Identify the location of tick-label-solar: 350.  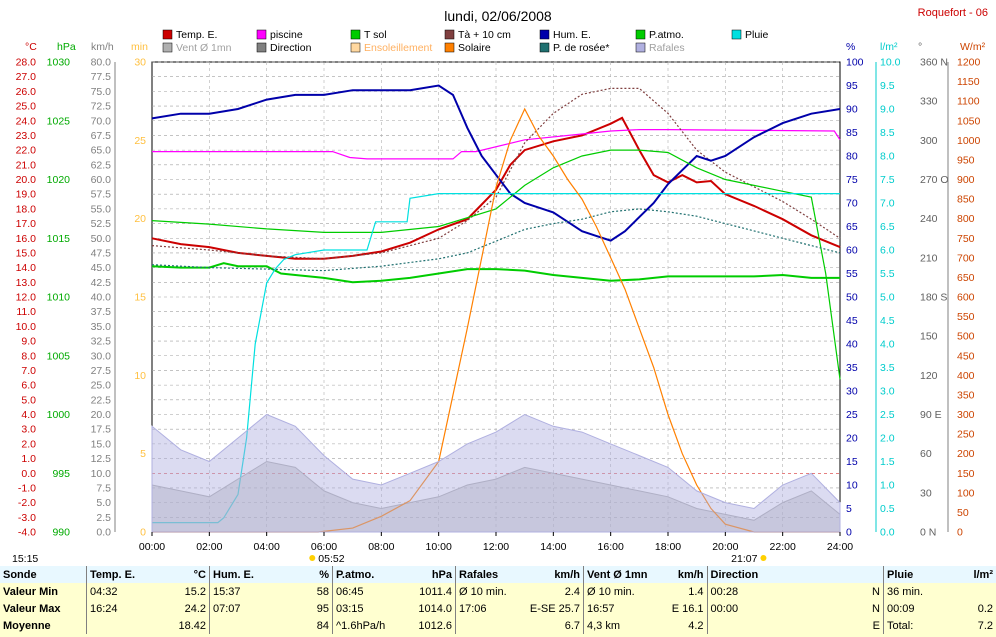
(966, 395).